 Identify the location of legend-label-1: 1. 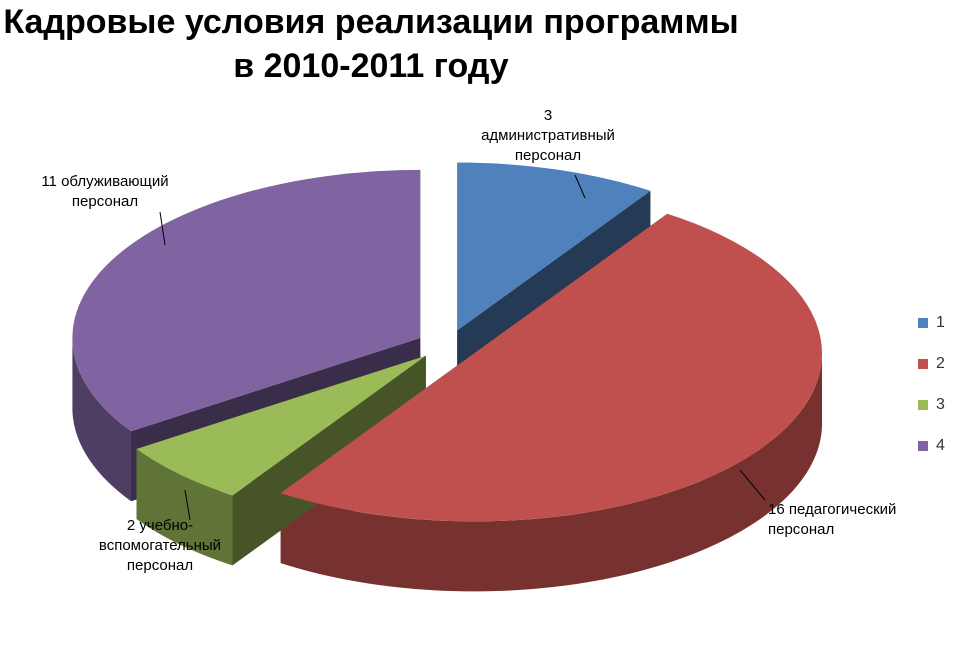
(940, 322).